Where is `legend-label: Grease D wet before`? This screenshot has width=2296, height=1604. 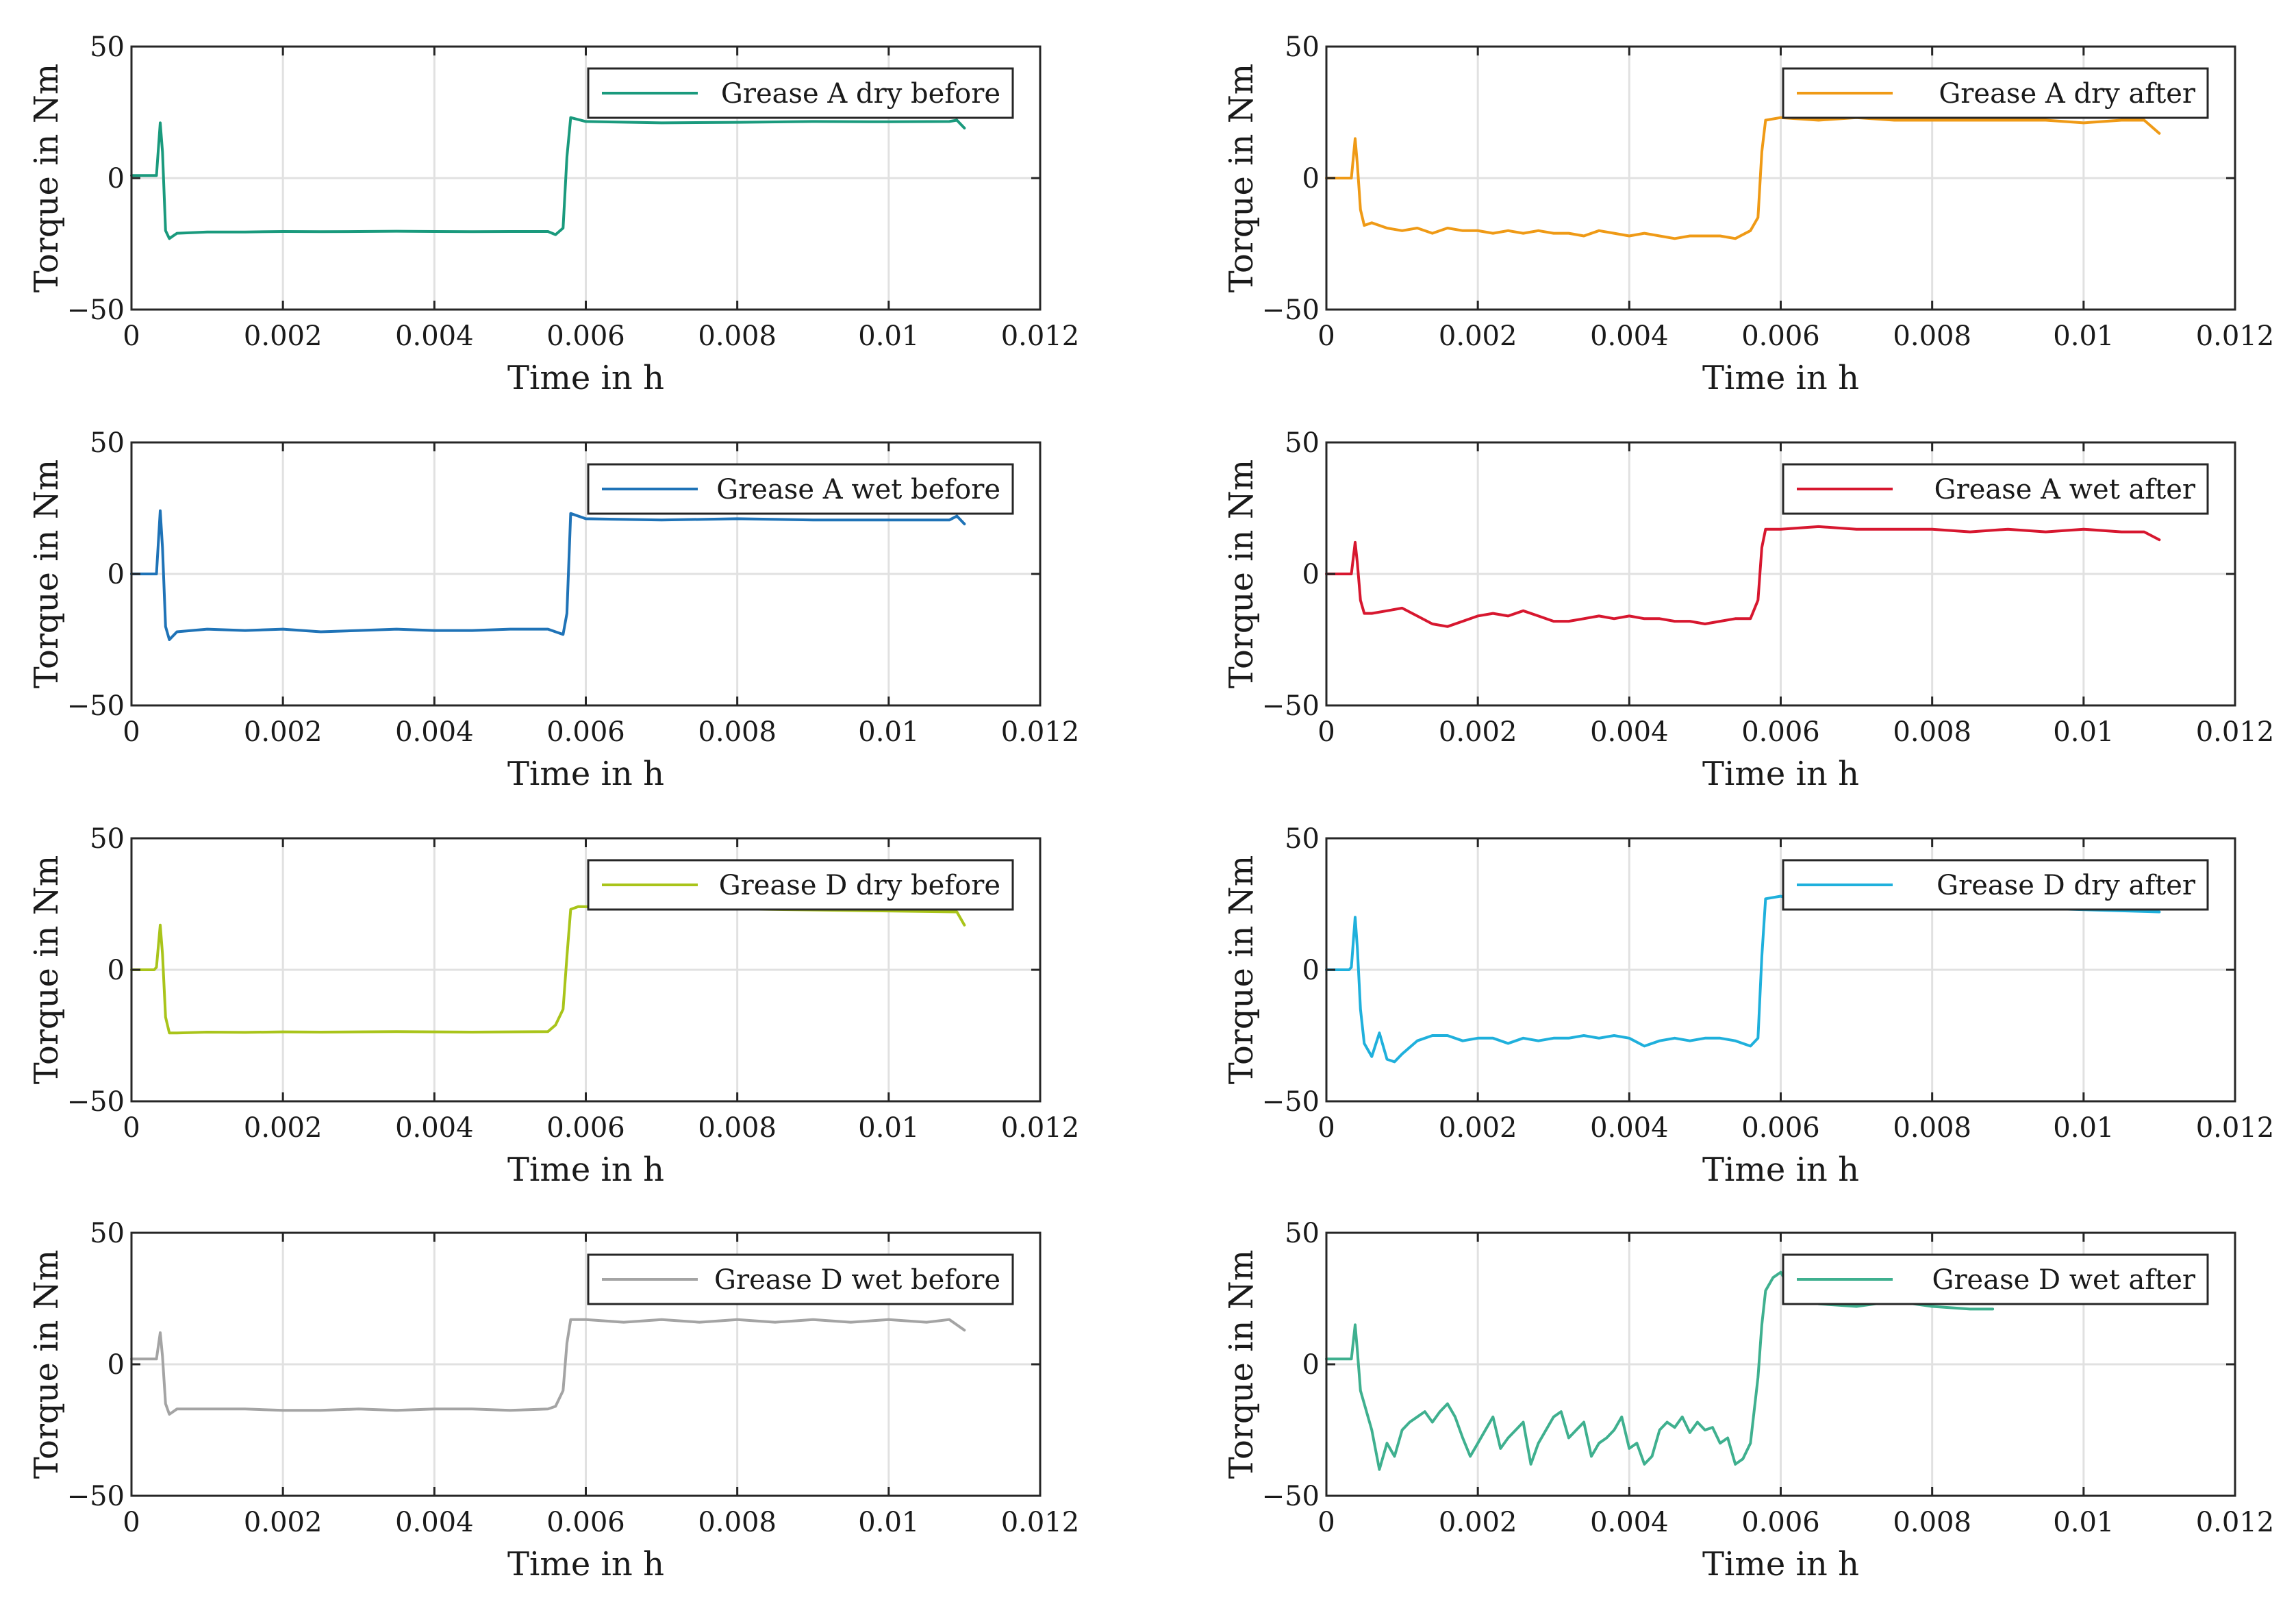
legend-label: Grease D wet before is located at coordinates (857, 1280).